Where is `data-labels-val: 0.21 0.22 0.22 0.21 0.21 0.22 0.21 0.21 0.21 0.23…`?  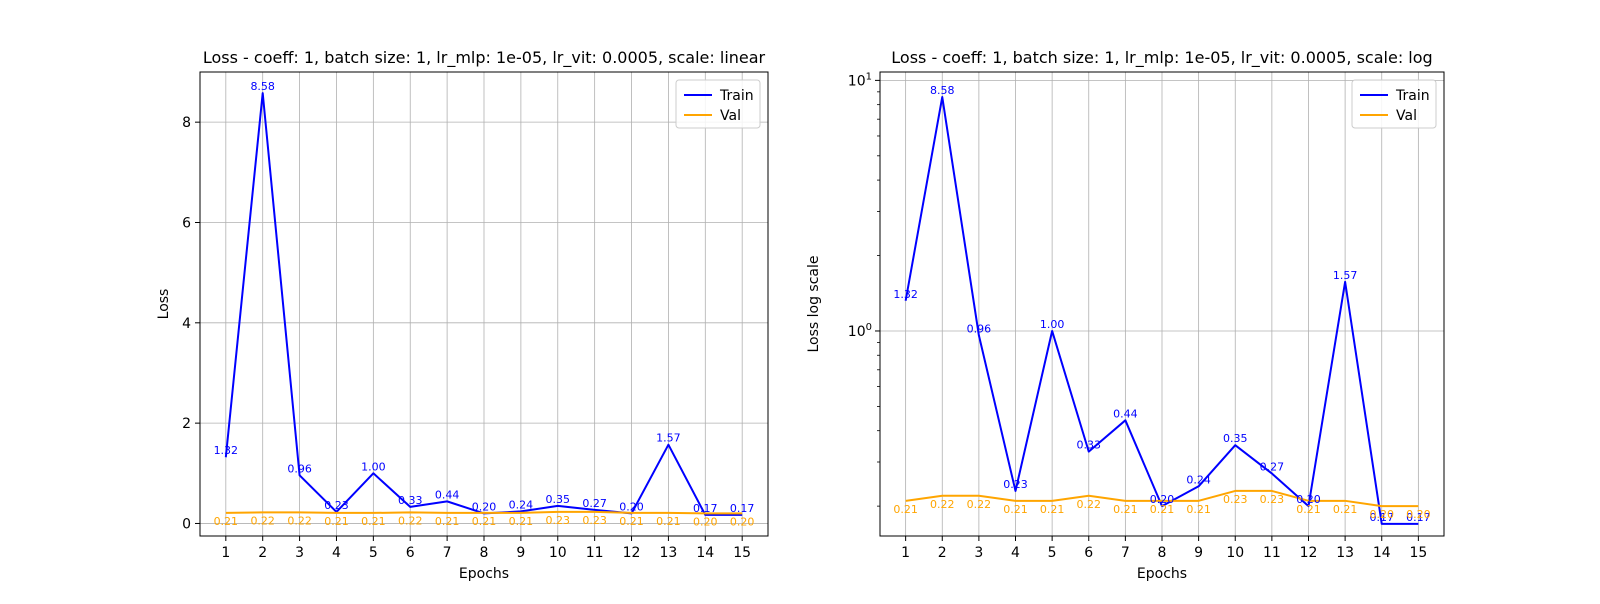 data-labels-val: 0.21 0.22 0.22 0.21 0.21 0.22 0.21 0.21 0.21 0.23… is located at coordinates (484, 521).